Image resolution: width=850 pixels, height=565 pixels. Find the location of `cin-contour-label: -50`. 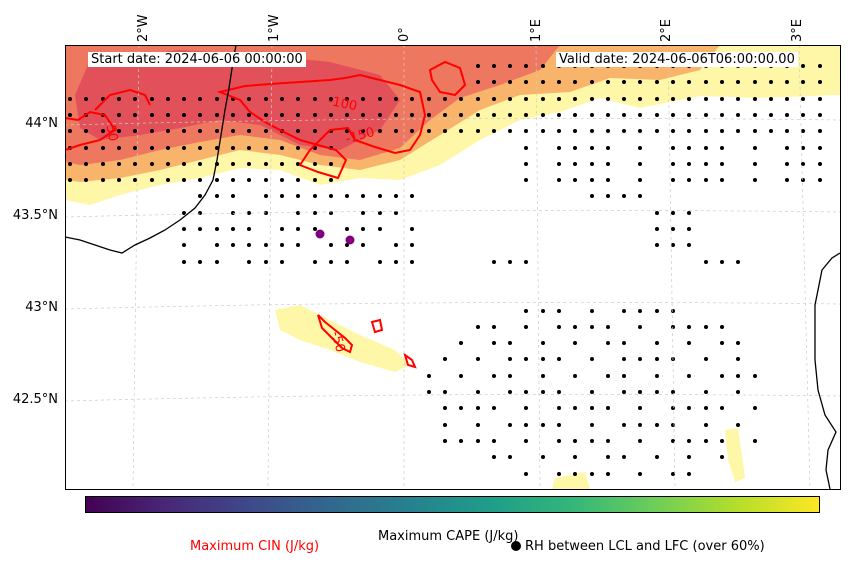

cin-contour-label: -50 is located at coordinates (111, 131).